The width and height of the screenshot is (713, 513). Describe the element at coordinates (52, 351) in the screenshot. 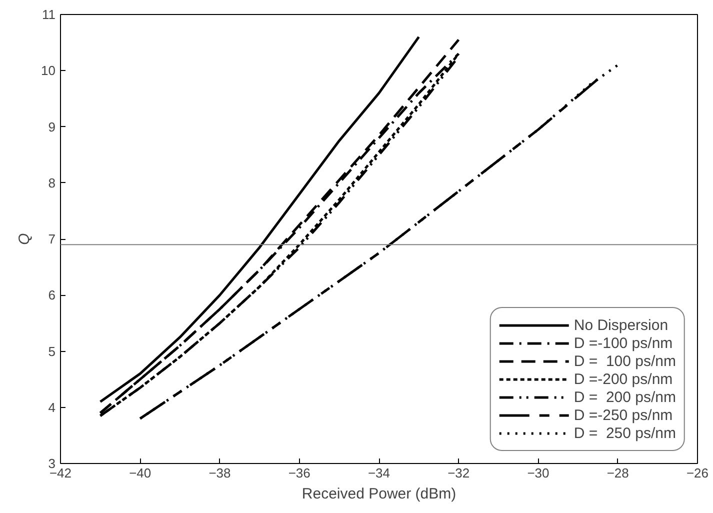

I see `y-tick-label: 5` at that location.